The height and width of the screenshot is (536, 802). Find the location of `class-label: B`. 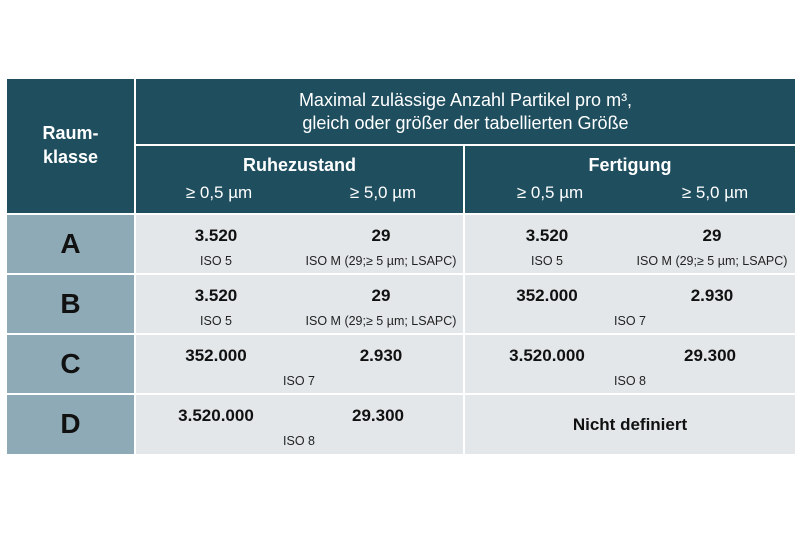

class-label: B is located at coordinates (70, 303).